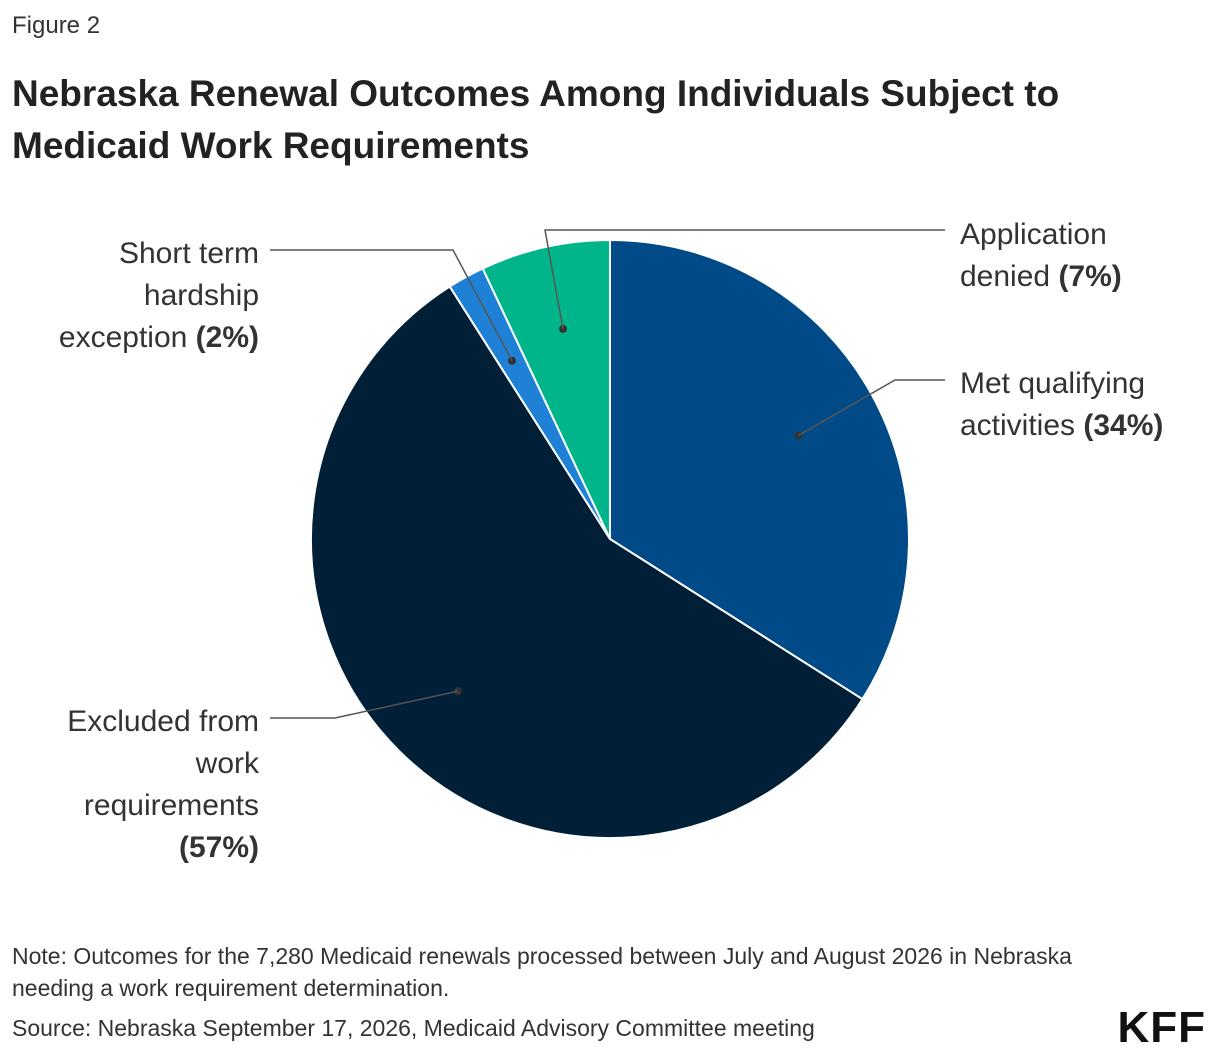 The image size is (1220, 1060). What do you see at coordinates (219, 847) in the screenshot?
I see `slice-percent: (57%)` at bounding box center [219, 847].